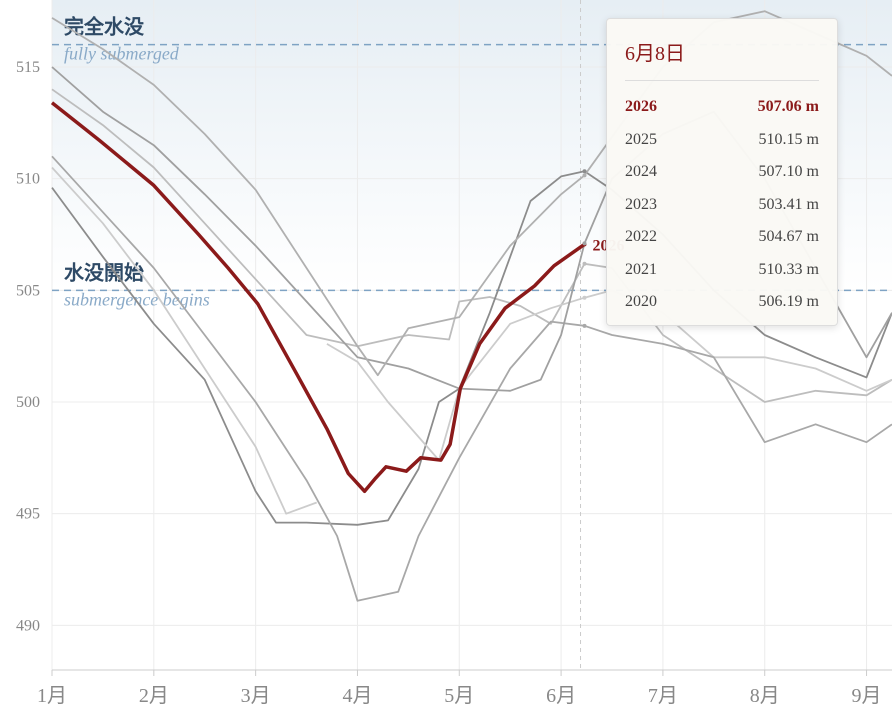  Describe the element at coordinates (641, 269) in the screenshot. I see `tooltip-year: 2021` at that location.